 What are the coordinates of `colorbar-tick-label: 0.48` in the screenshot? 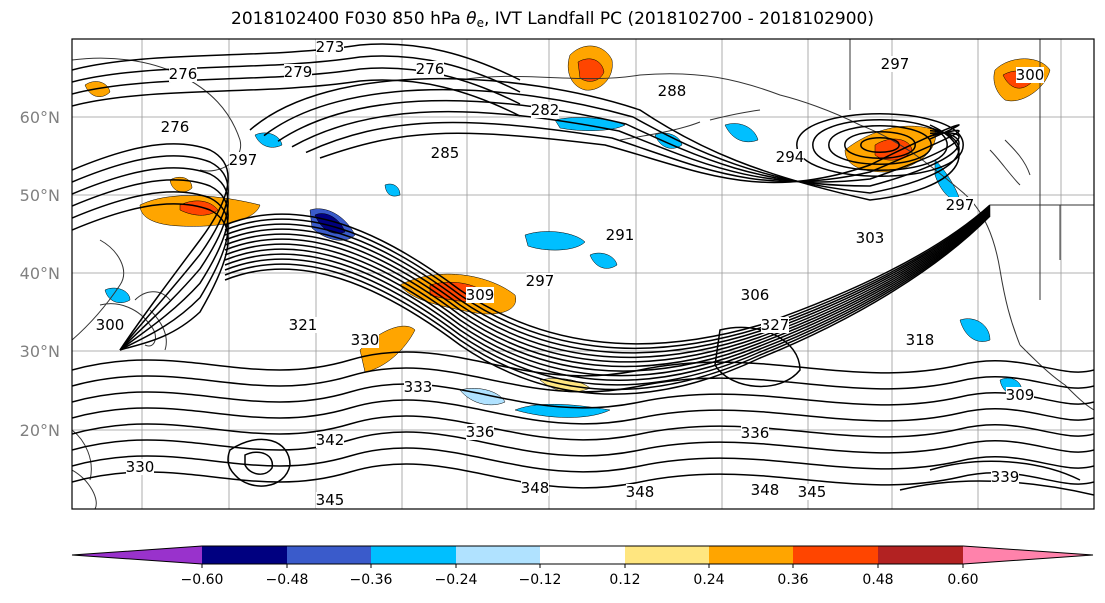 It's located at (877, 580).